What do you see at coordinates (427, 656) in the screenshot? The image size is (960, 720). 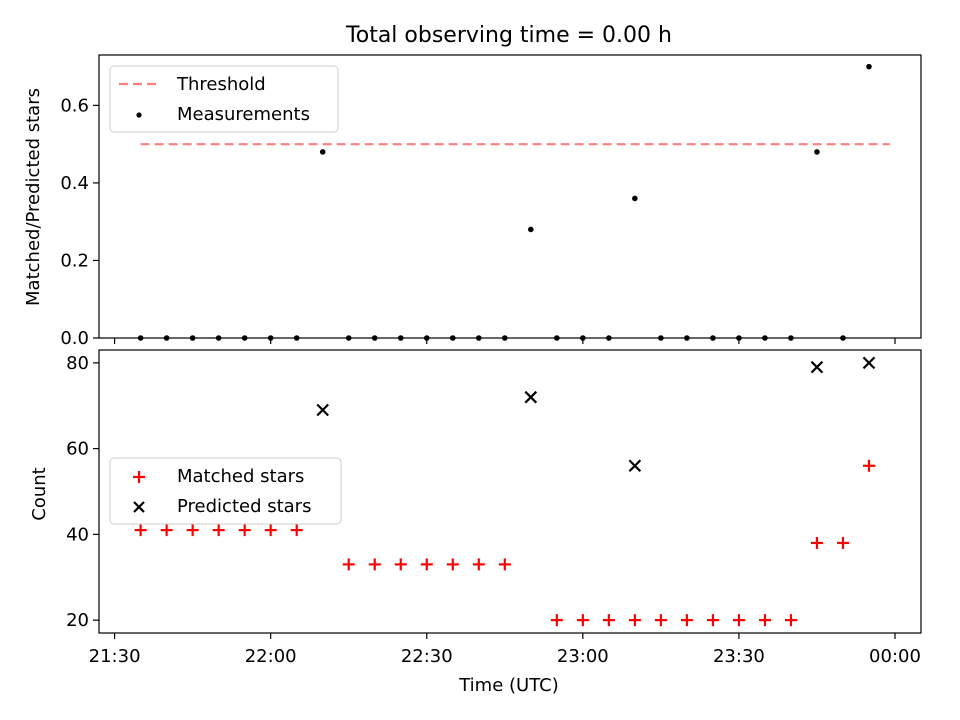 I see `x-tick-label: 22:30` at bounding box center [427, 656].